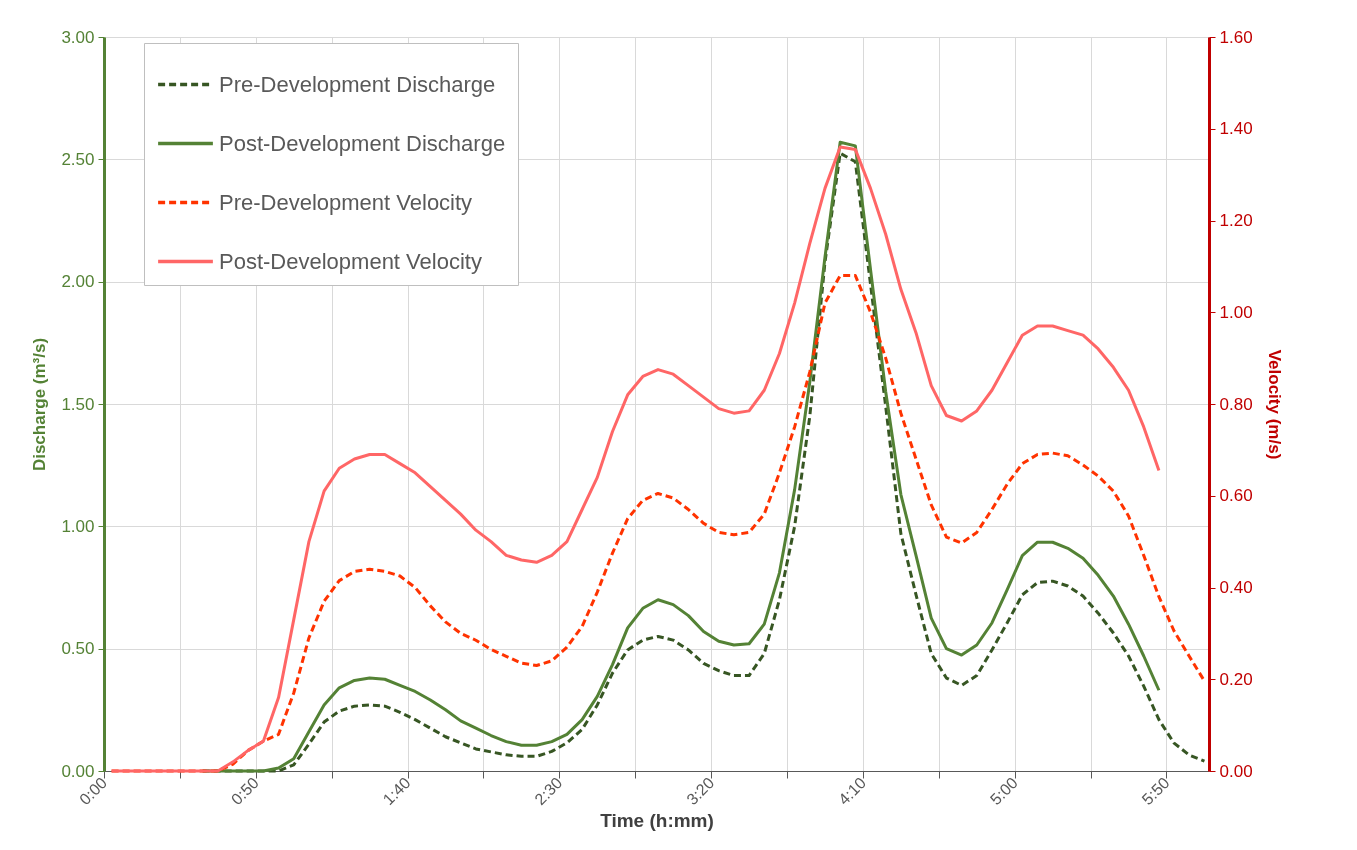 This screenshot has width=1357, height=850. What do you see at coordinates (1236, 312) in the screenshot?
I see `y2-tick-label: 1.00` at bounding box center [1236, 312].